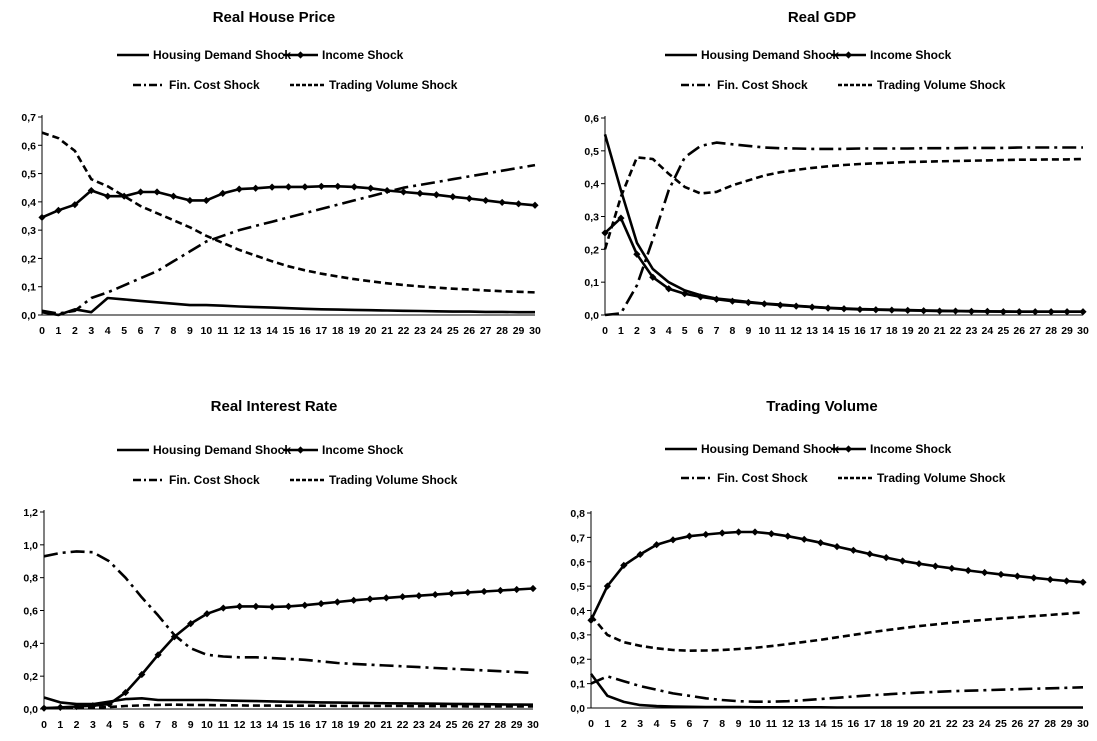 The width and height of the screenshot is (1097, 741). Describe the element at coordinates (722, 724) in the screenshot. I see `x-tick-label: 8` at that location.